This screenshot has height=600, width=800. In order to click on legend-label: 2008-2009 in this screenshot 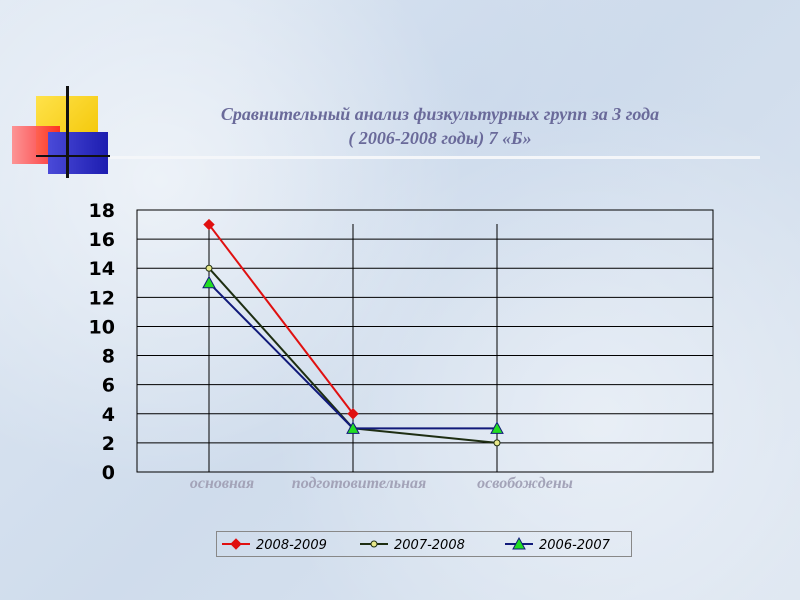, I will do `click(291, 545)`.